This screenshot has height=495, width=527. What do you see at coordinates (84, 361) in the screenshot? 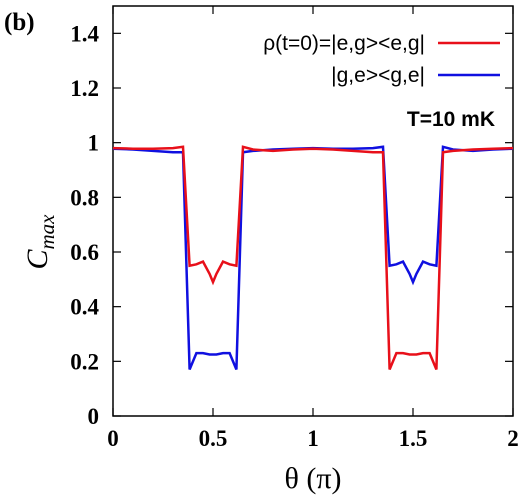
I see `y-tick-label: 0.2` at bounding box center [84, 361].